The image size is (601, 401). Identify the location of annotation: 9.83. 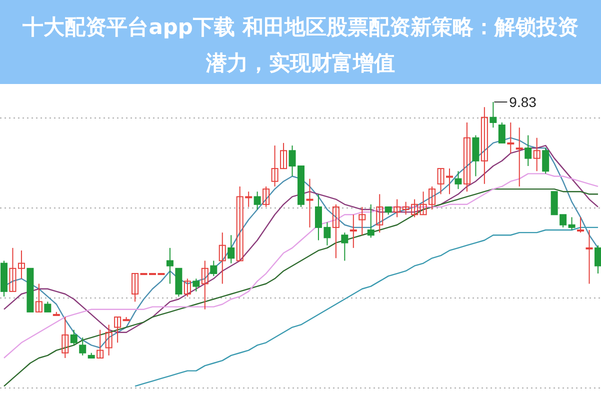
(523, 102).